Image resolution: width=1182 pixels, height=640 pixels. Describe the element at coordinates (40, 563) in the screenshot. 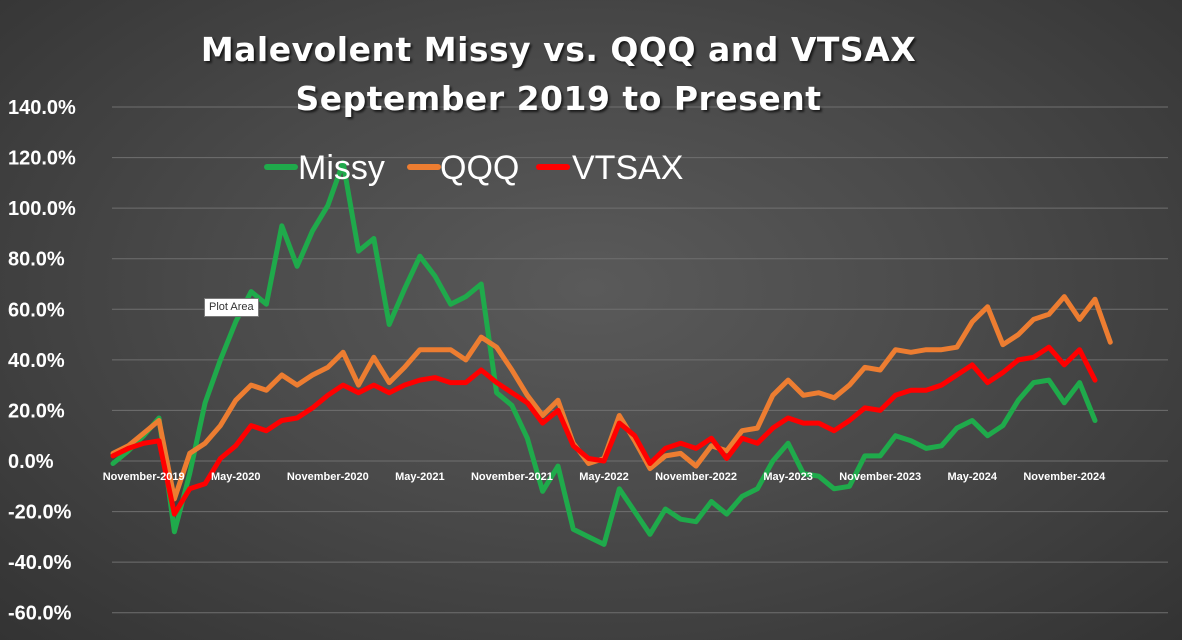

I see `y-tick-label: -40.0%` at that location.